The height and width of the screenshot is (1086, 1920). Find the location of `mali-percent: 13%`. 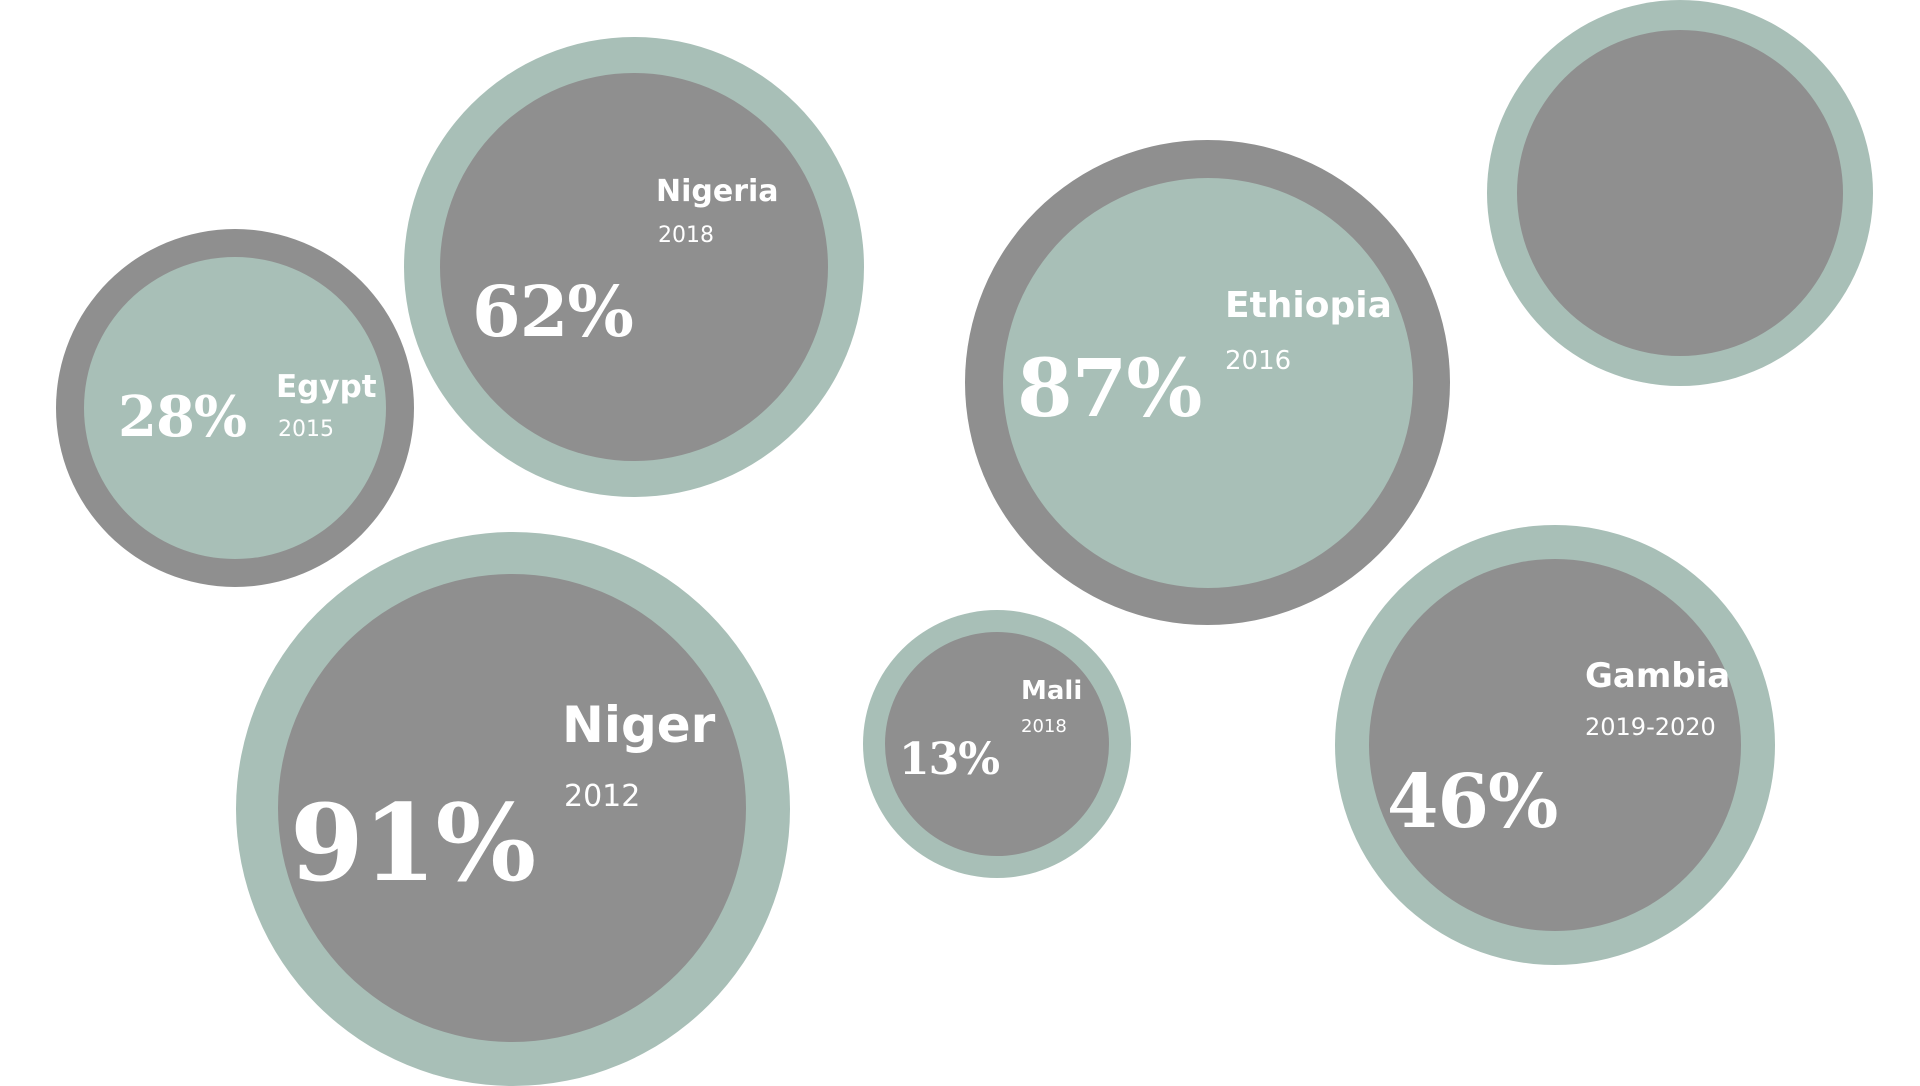

mali-percent: 13% is located at coordinates (949, 759).